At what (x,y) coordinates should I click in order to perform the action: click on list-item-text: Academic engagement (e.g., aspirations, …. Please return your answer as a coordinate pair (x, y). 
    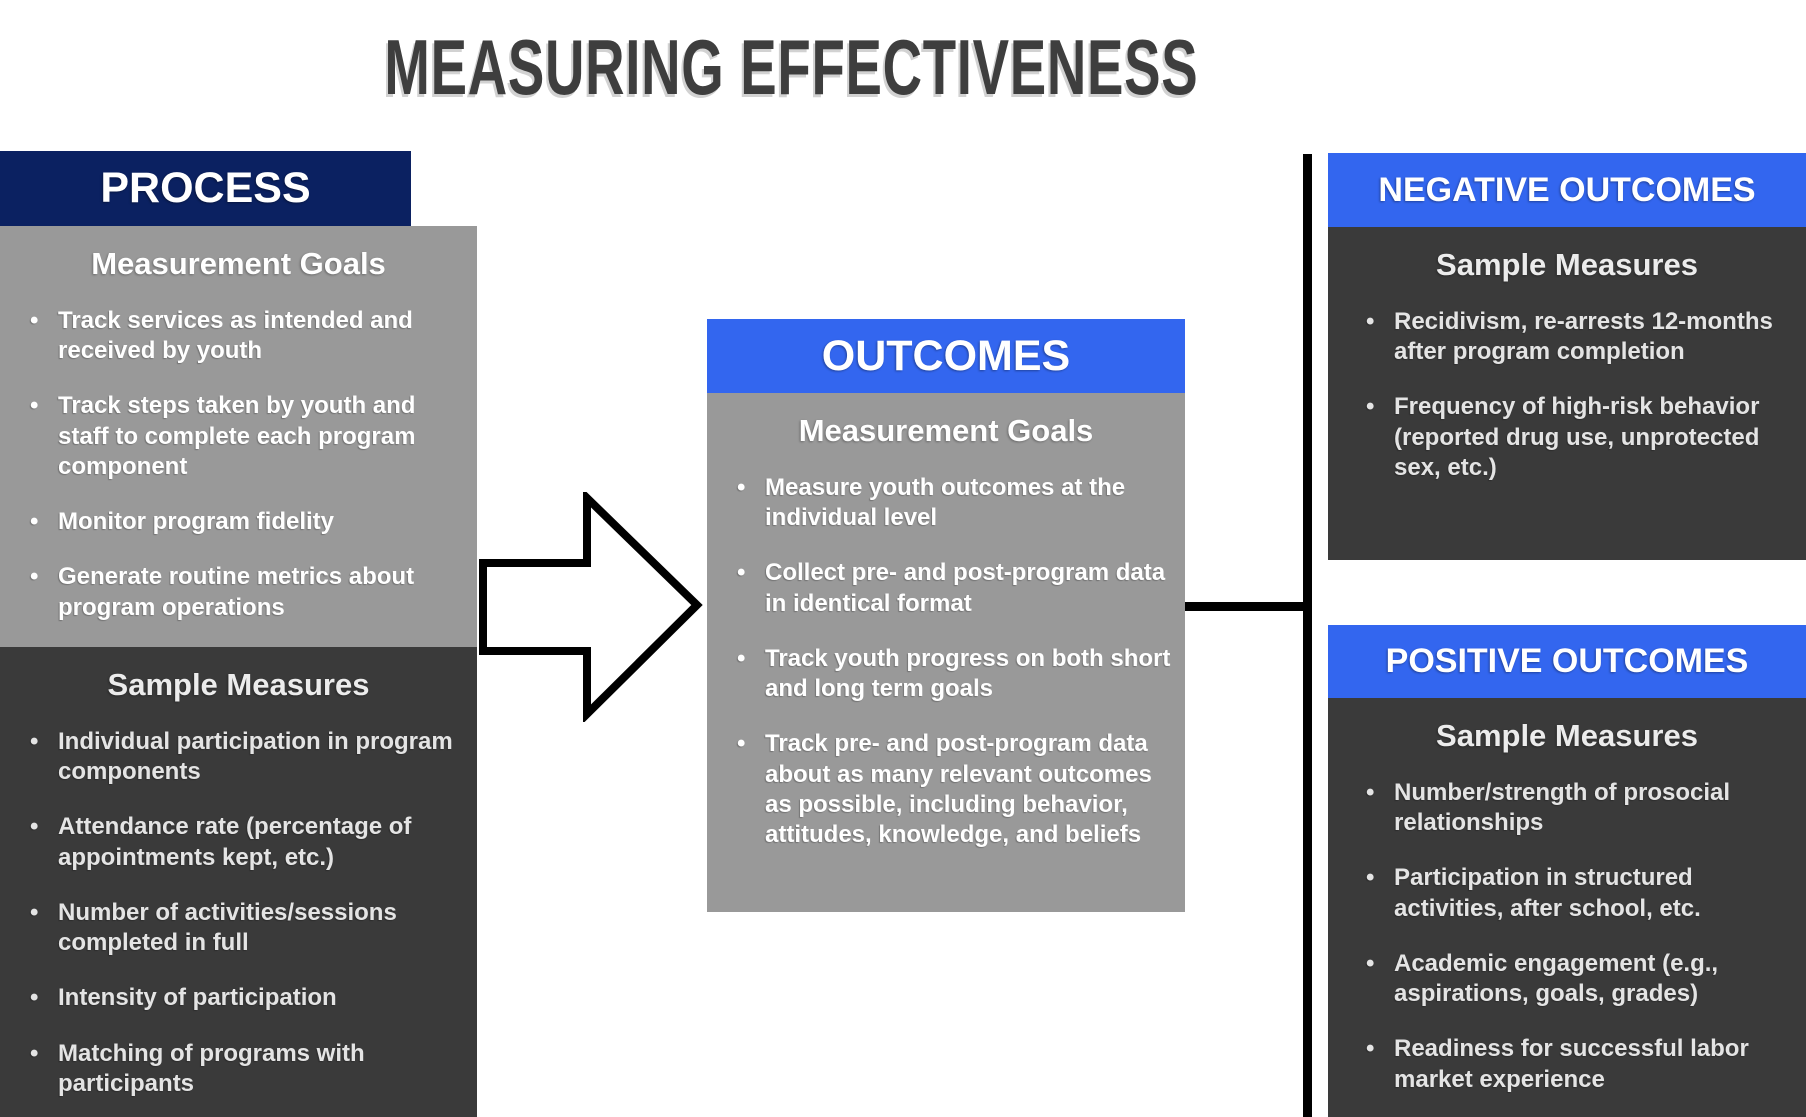
    Looking at the image, I should click on (1556, 978).